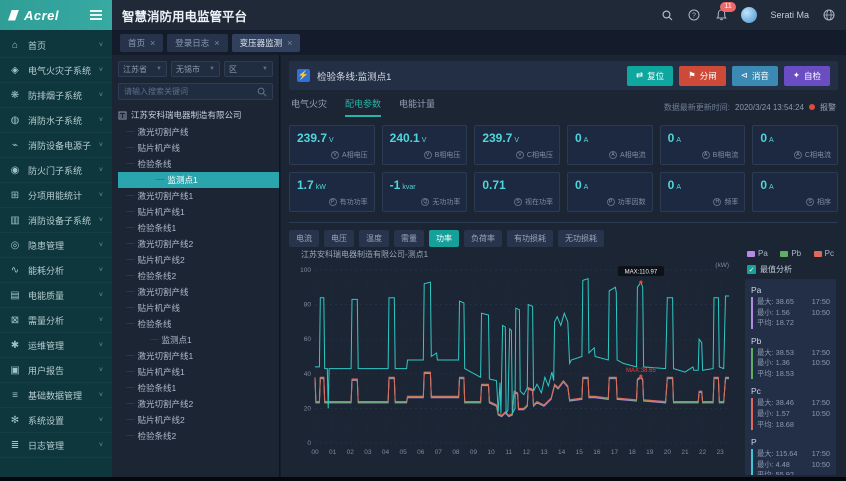 This screenshot has height=481, width=846. Describe the element at coordinates (650, 75) in the screenshot. I see `复位-button: ⇄ 复位` at that location.